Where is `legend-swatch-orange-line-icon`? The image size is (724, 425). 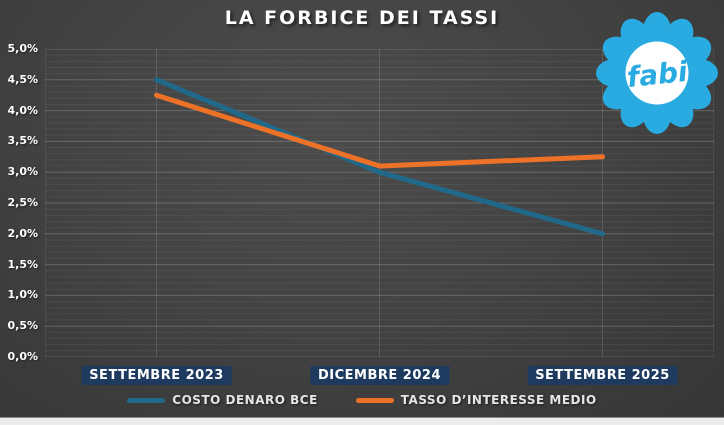
legend-swatch-orange-line-icon is located at coordinates (374, 400).